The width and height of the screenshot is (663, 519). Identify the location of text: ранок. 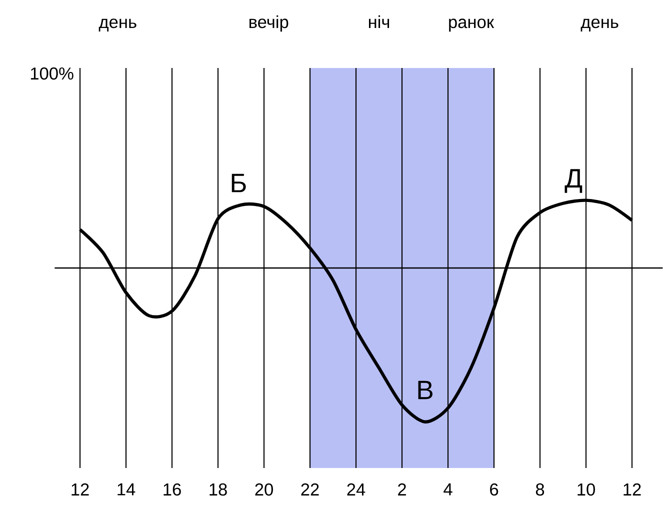
(471, 25).